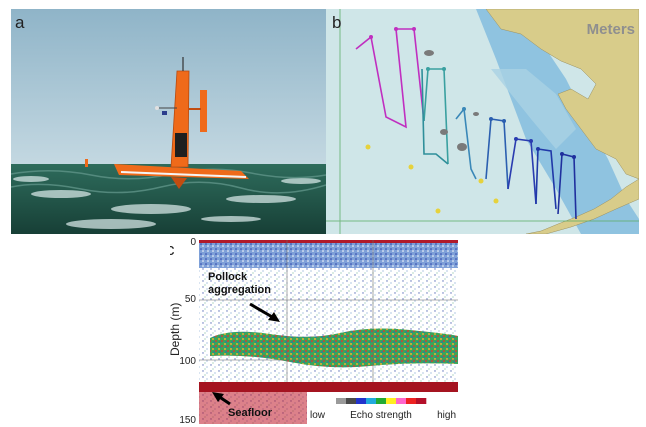  Describe the element at coordinates (181, 123) in the screenshot. I see `saildrone` at that location.